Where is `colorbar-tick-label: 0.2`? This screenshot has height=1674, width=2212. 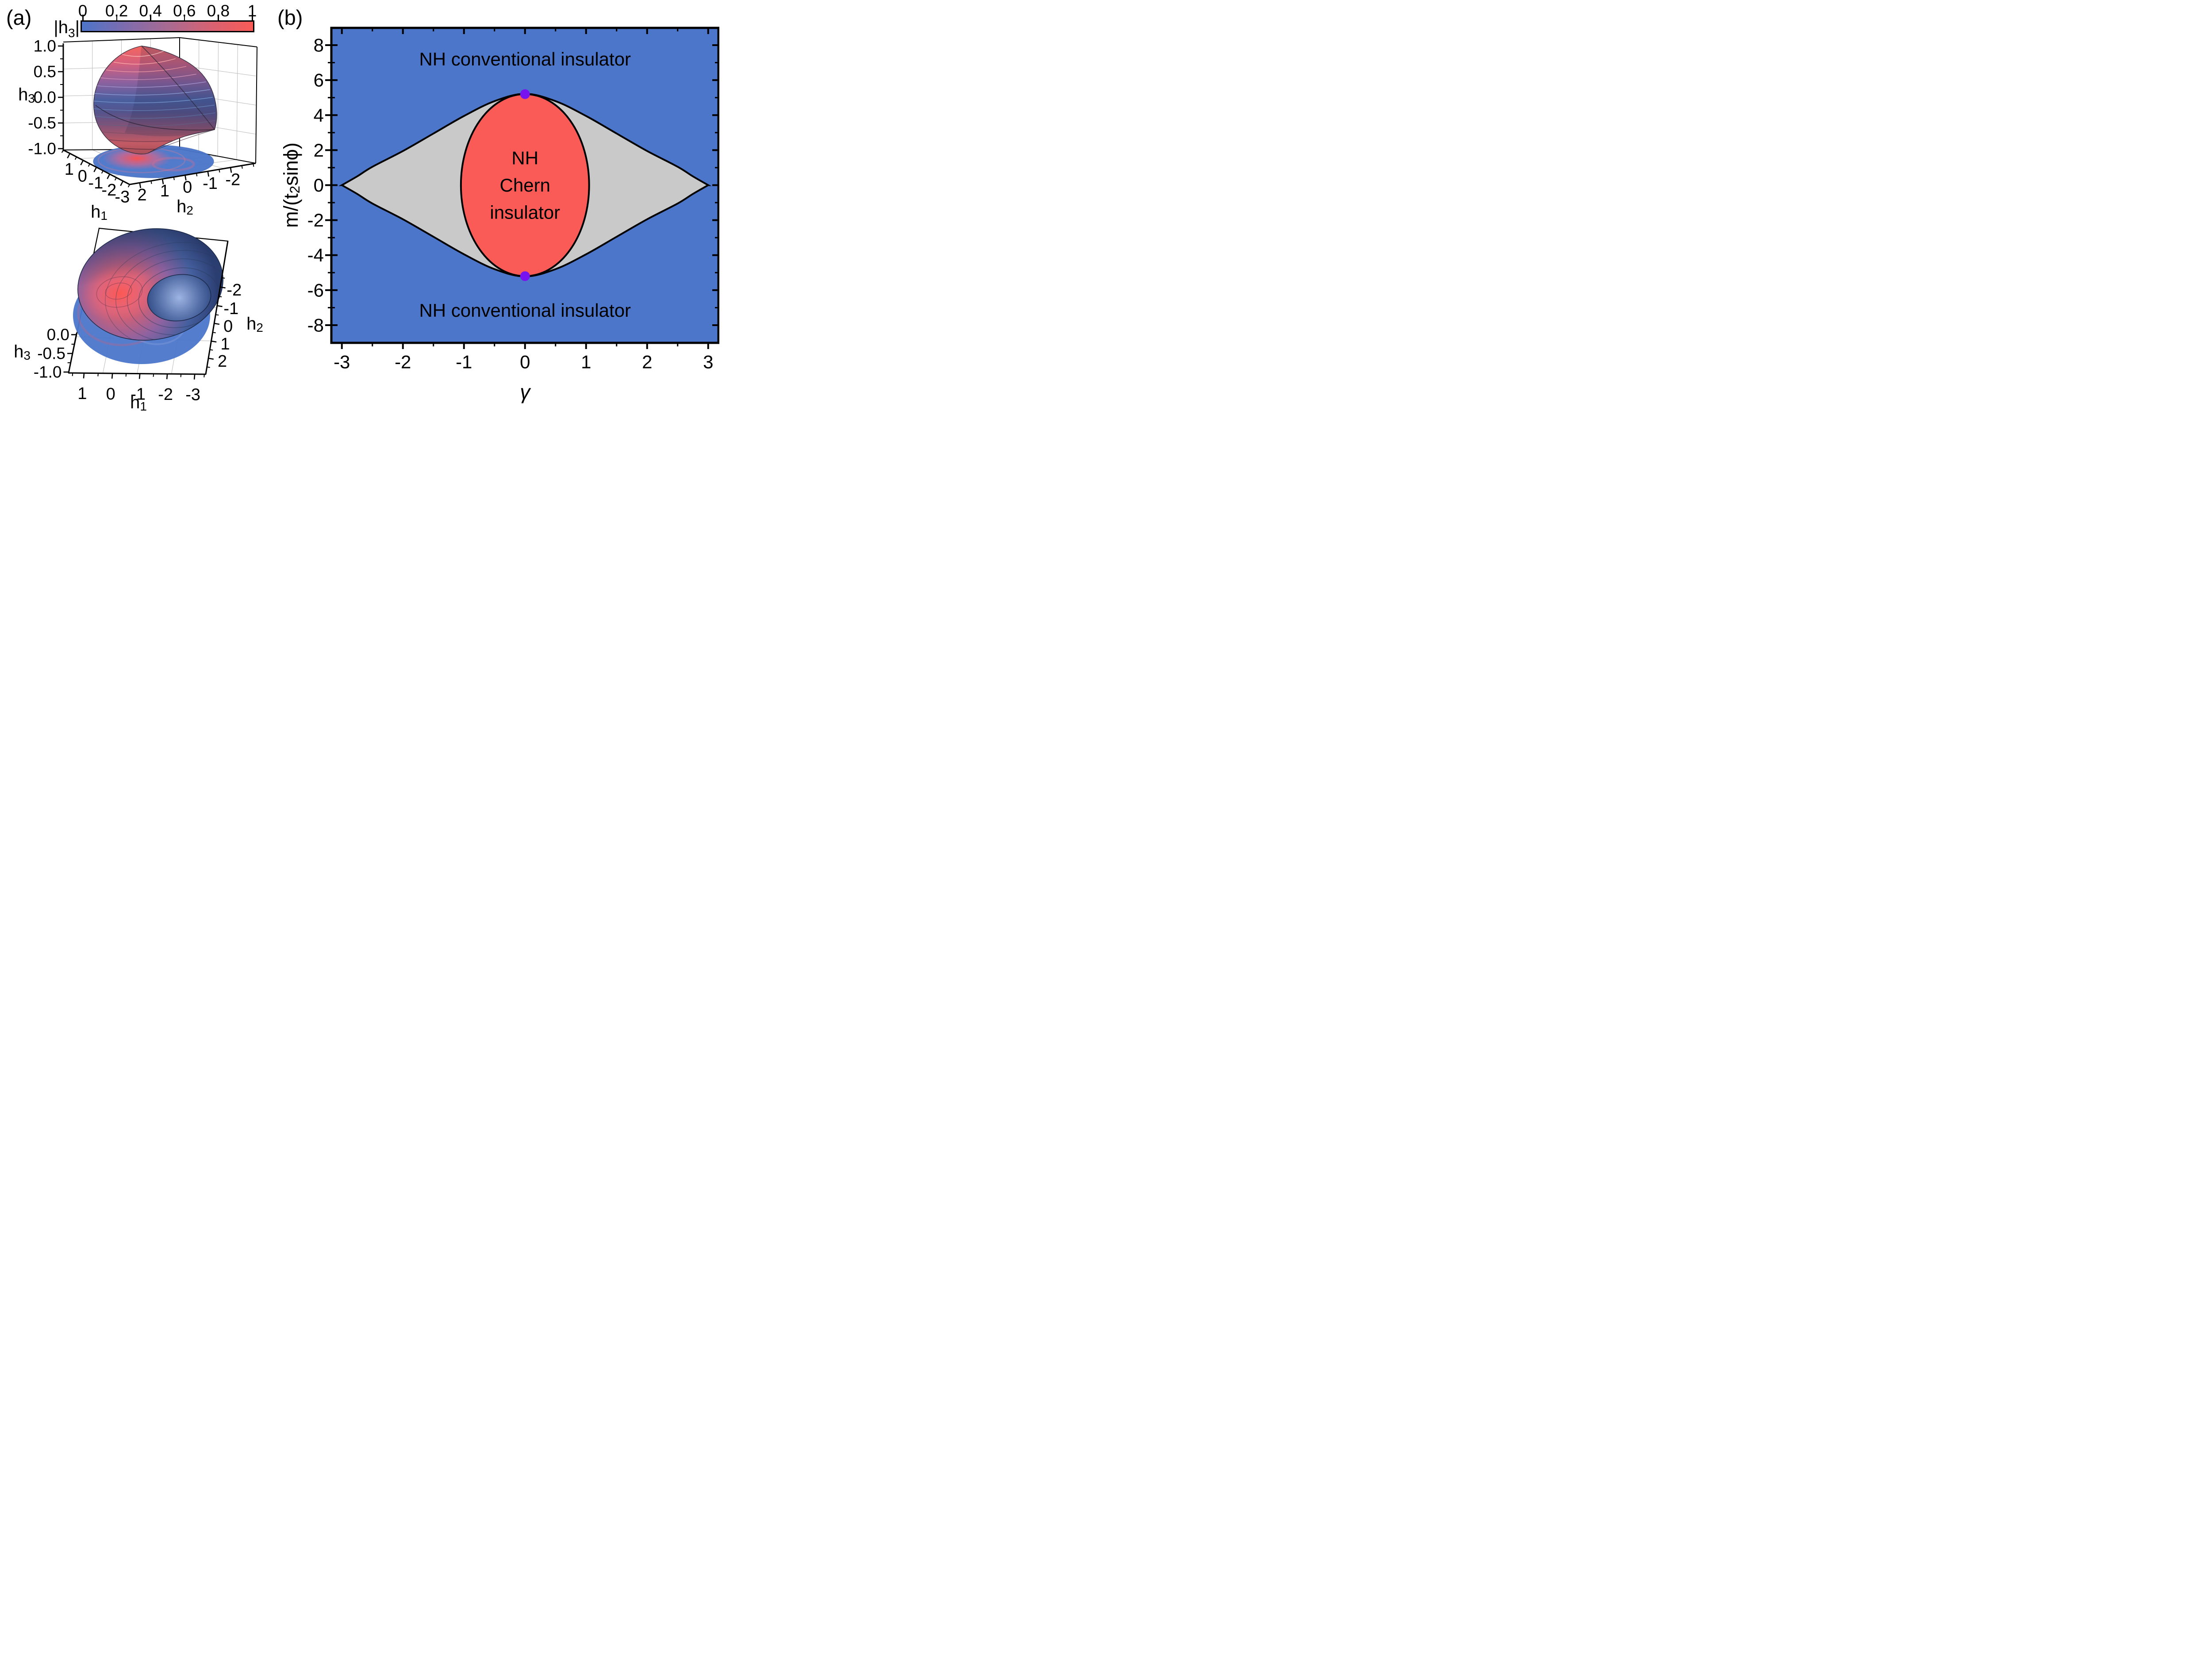
colorbar-tick-label: 0.2 is located at coordinates (117, 11).